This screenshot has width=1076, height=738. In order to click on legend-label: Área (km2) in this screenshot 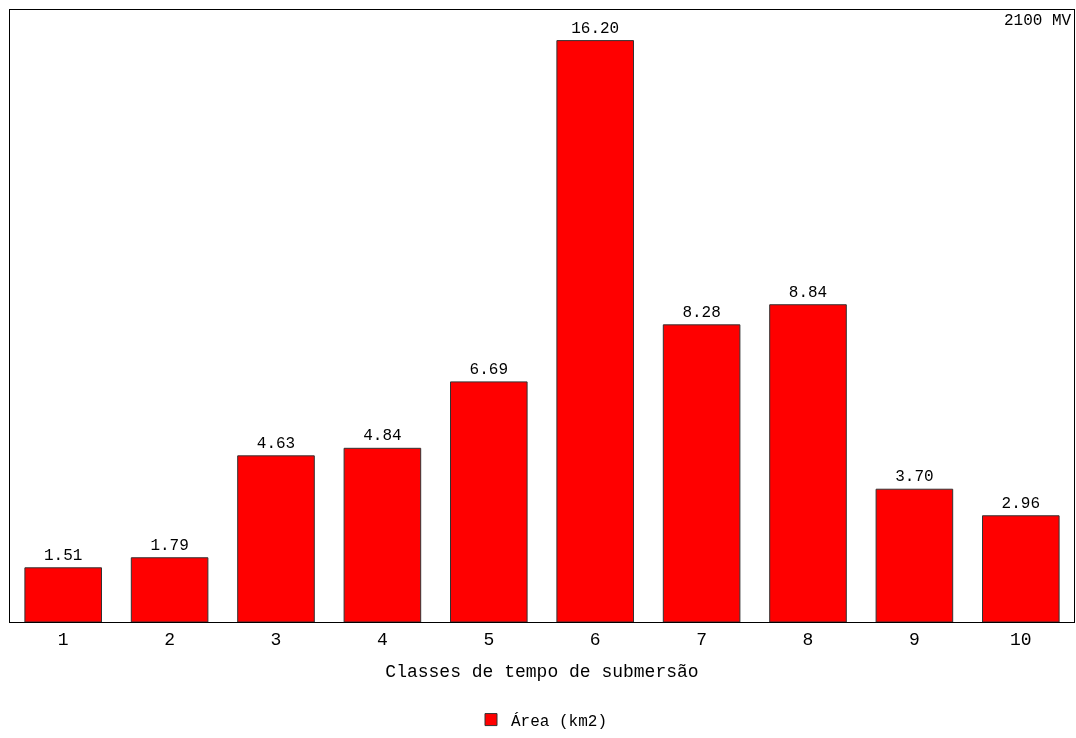, I will do `click(559, 721)`.